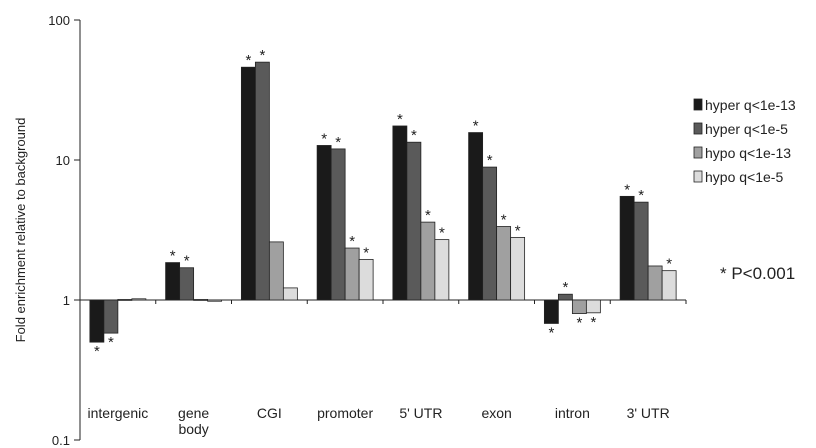  Describe the element at coordinates (648, 413) in the screenshot. I see `category-label: 3' UTR` at that location.